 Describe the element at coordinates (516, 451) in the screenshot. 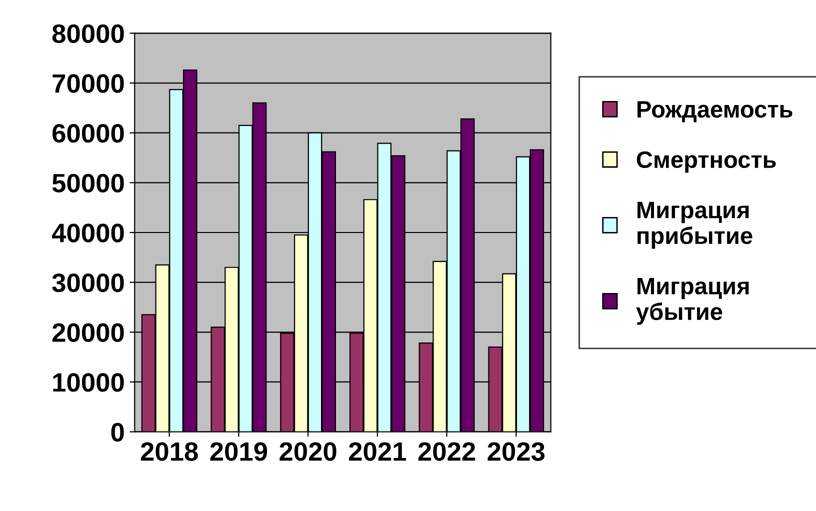

I see `x-tick-label: 2023` at that location.